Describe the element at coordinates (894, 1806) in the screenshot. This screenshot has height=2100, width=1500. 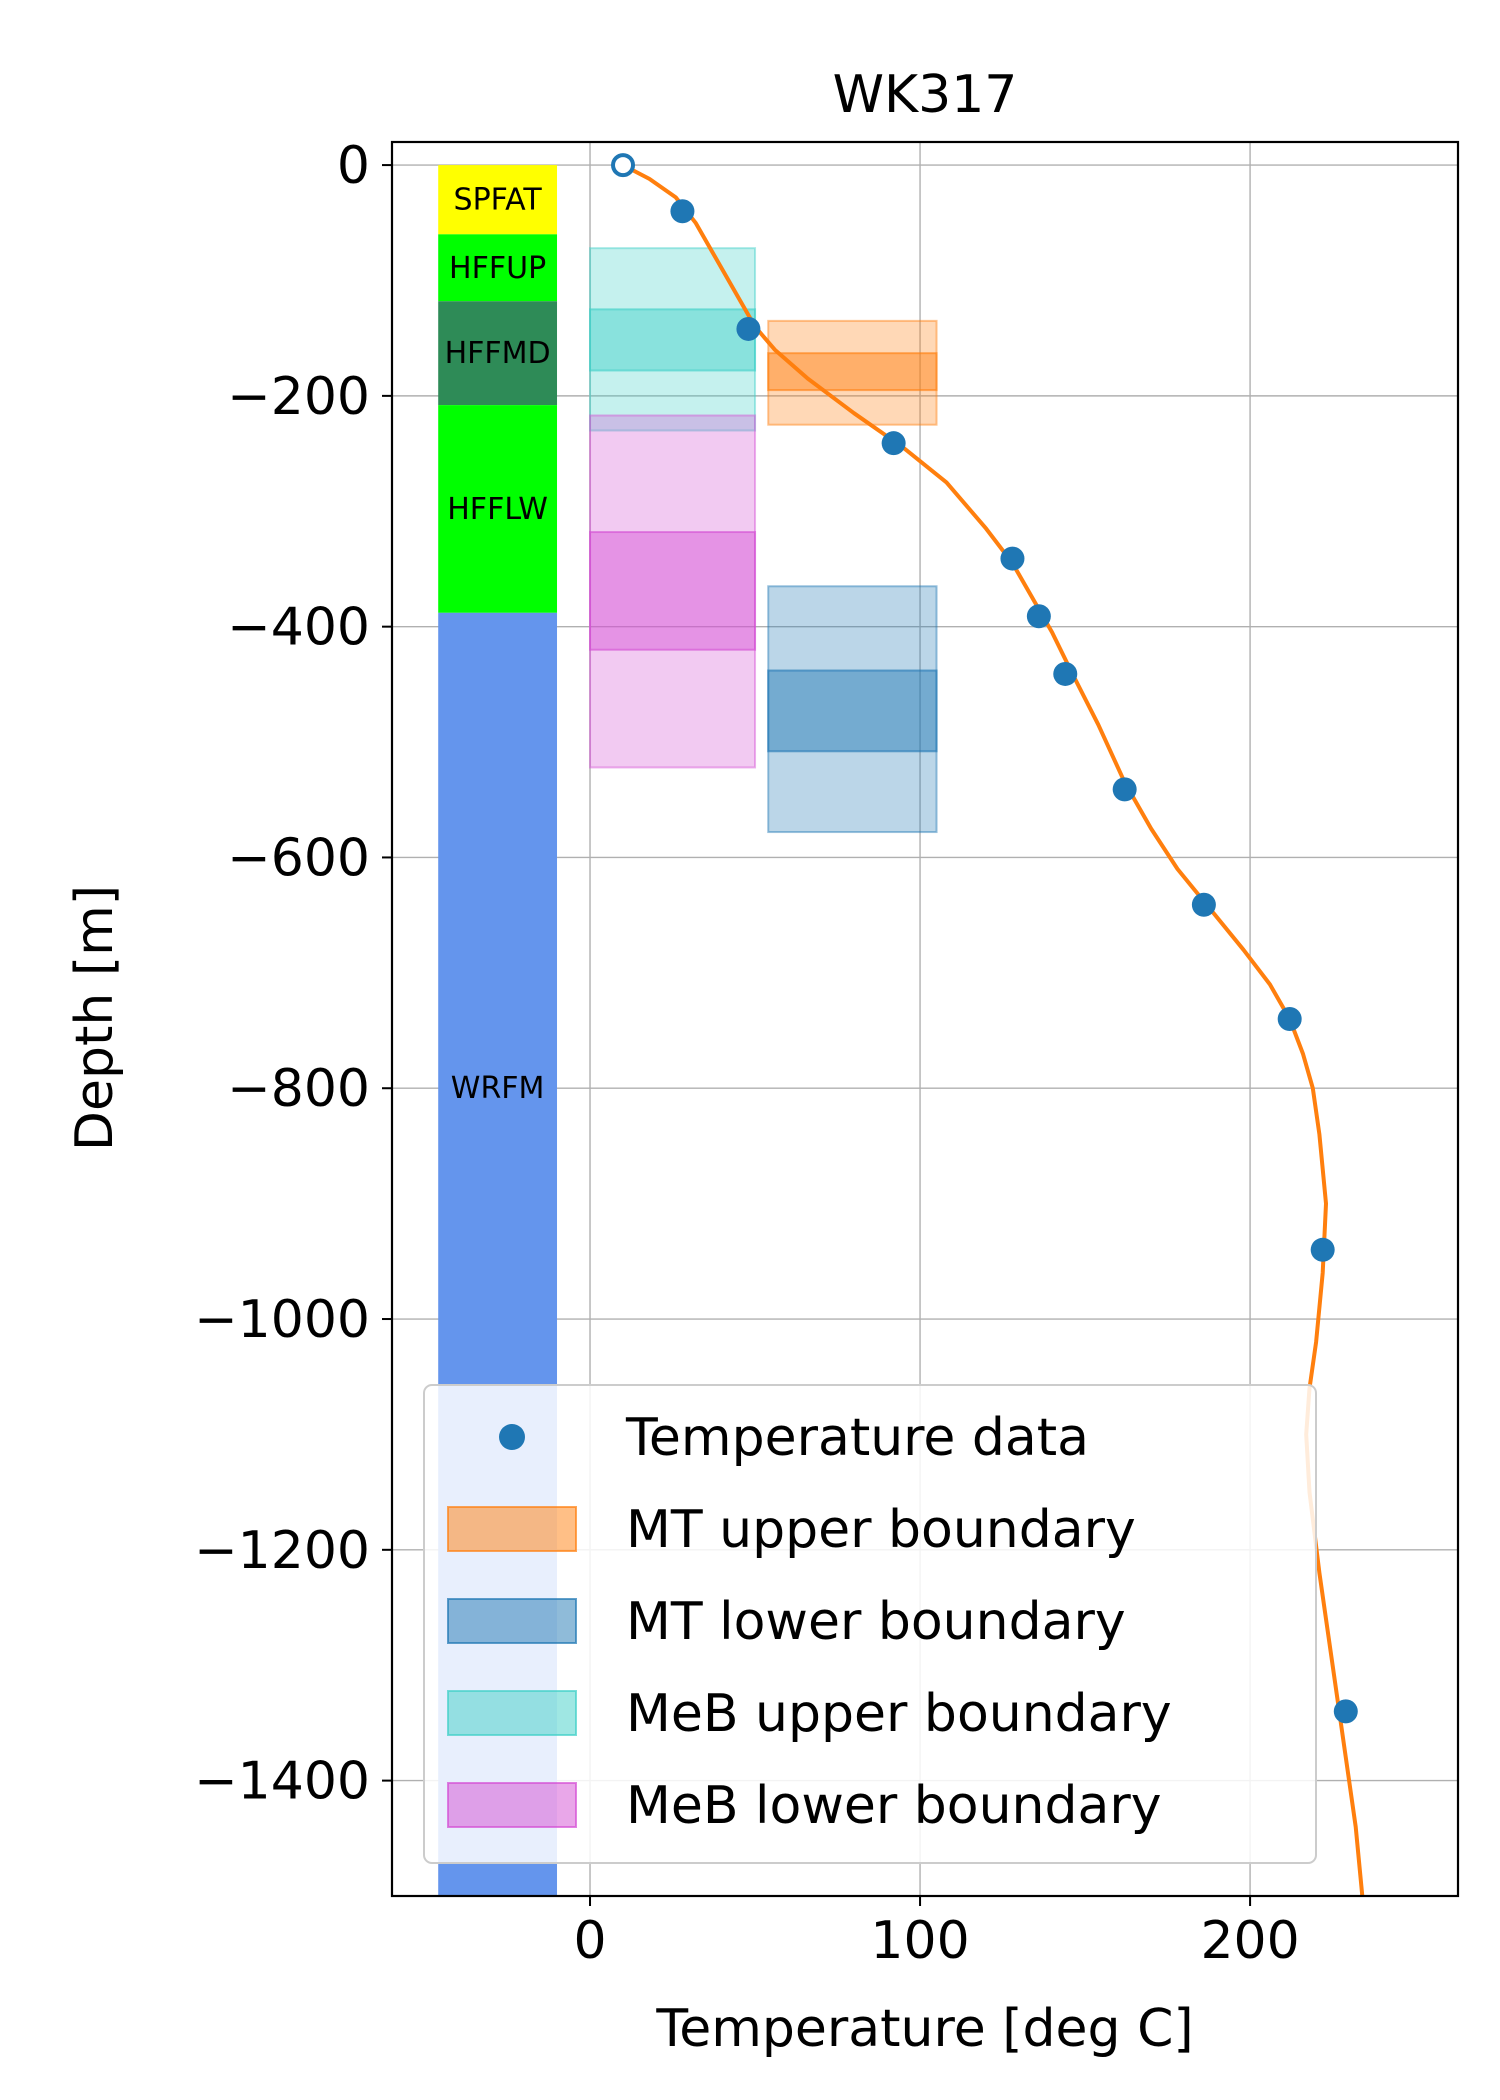
I see `legend-label: MeB lower boundary` at that location.